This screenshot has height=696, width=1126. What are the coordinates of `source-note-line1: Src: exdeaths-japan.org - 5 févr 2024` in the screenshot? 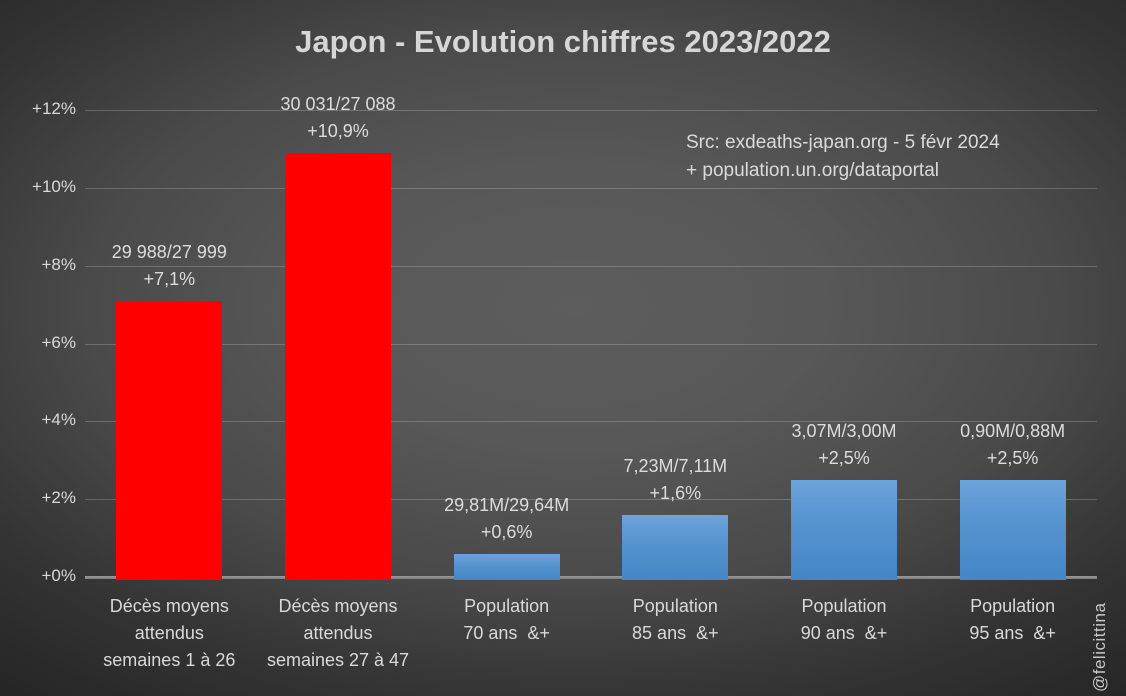 It's located at (843, 142).